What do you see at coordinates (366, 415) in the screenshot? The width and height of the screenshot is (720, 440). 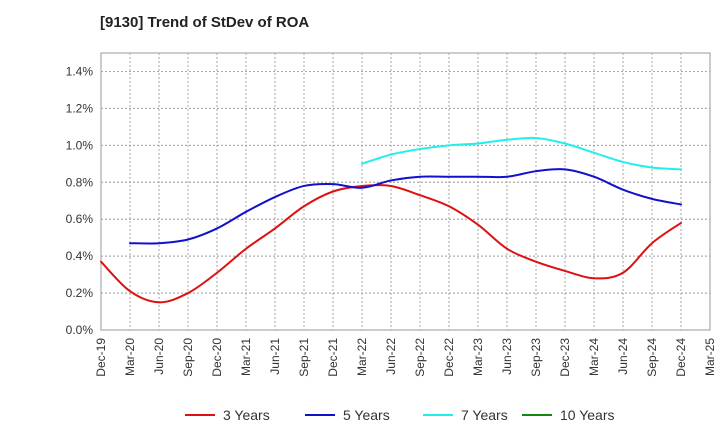 I see `legend-label: 5 Years` at bounding box center [366, 415].